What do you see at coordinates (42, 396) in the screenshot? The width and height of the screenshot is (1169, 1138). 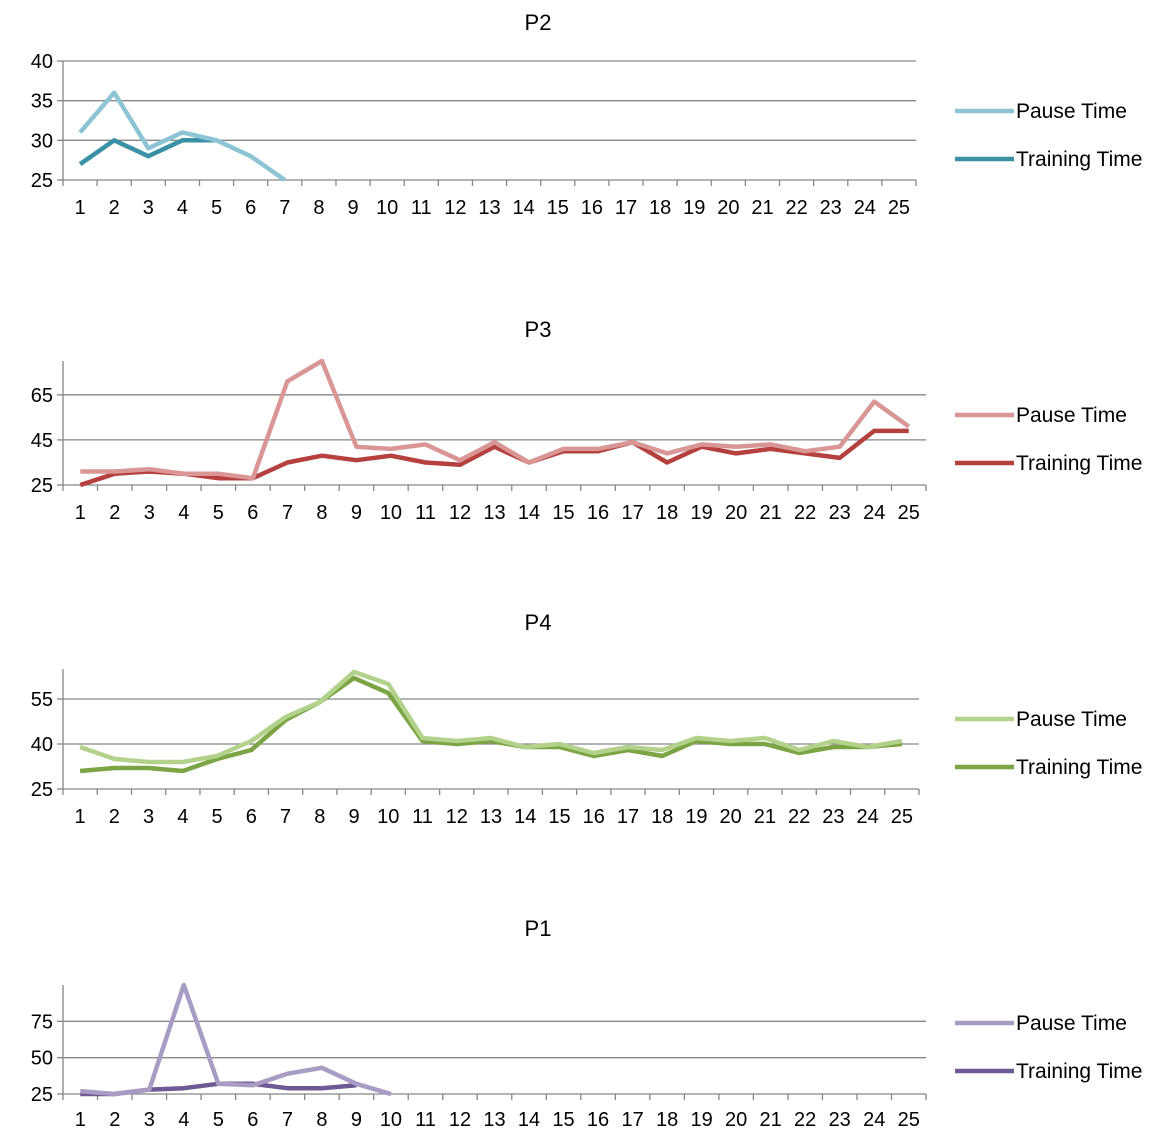 I see `y-tick-label: 65` at bounding box center [42, 396].